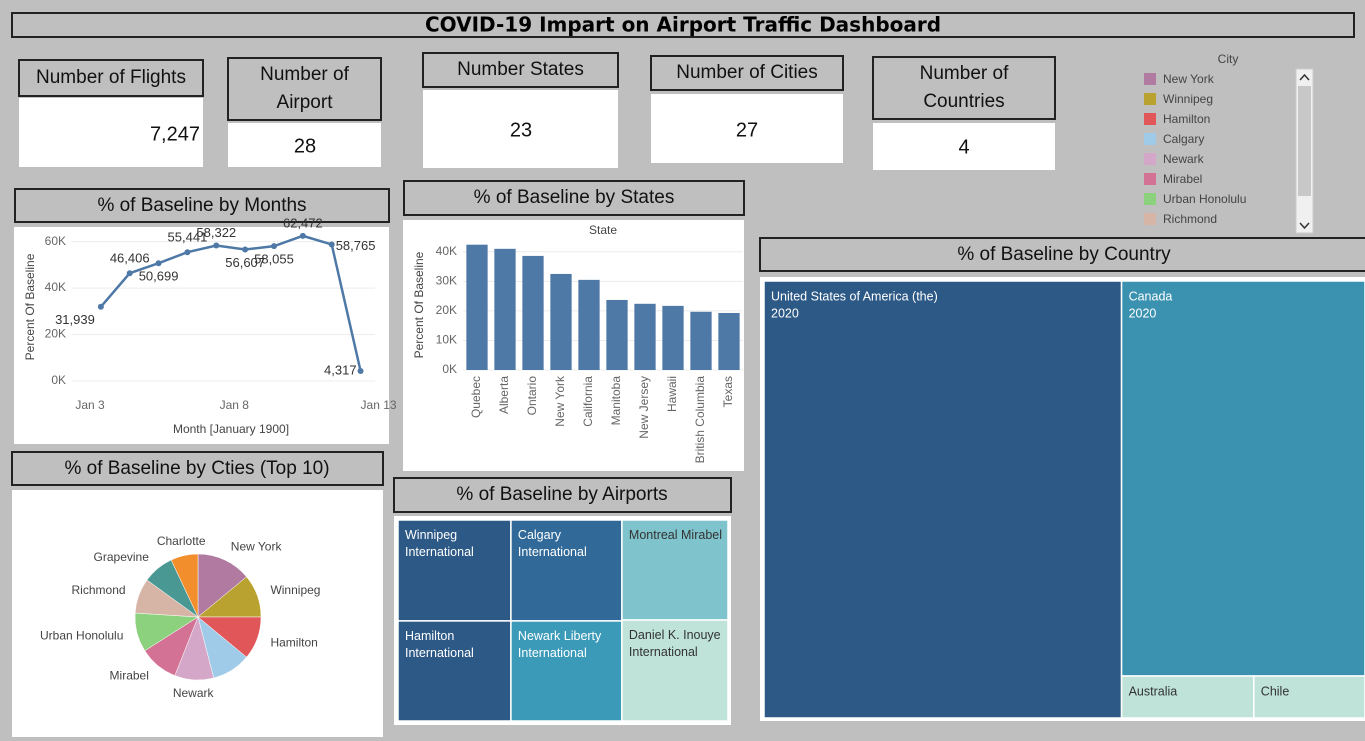 This screenshot has height=741, width=1365. Describe the element at coordinates (504, 395) in the screenshot. I see `x-tick-label: Alberta` at that location.